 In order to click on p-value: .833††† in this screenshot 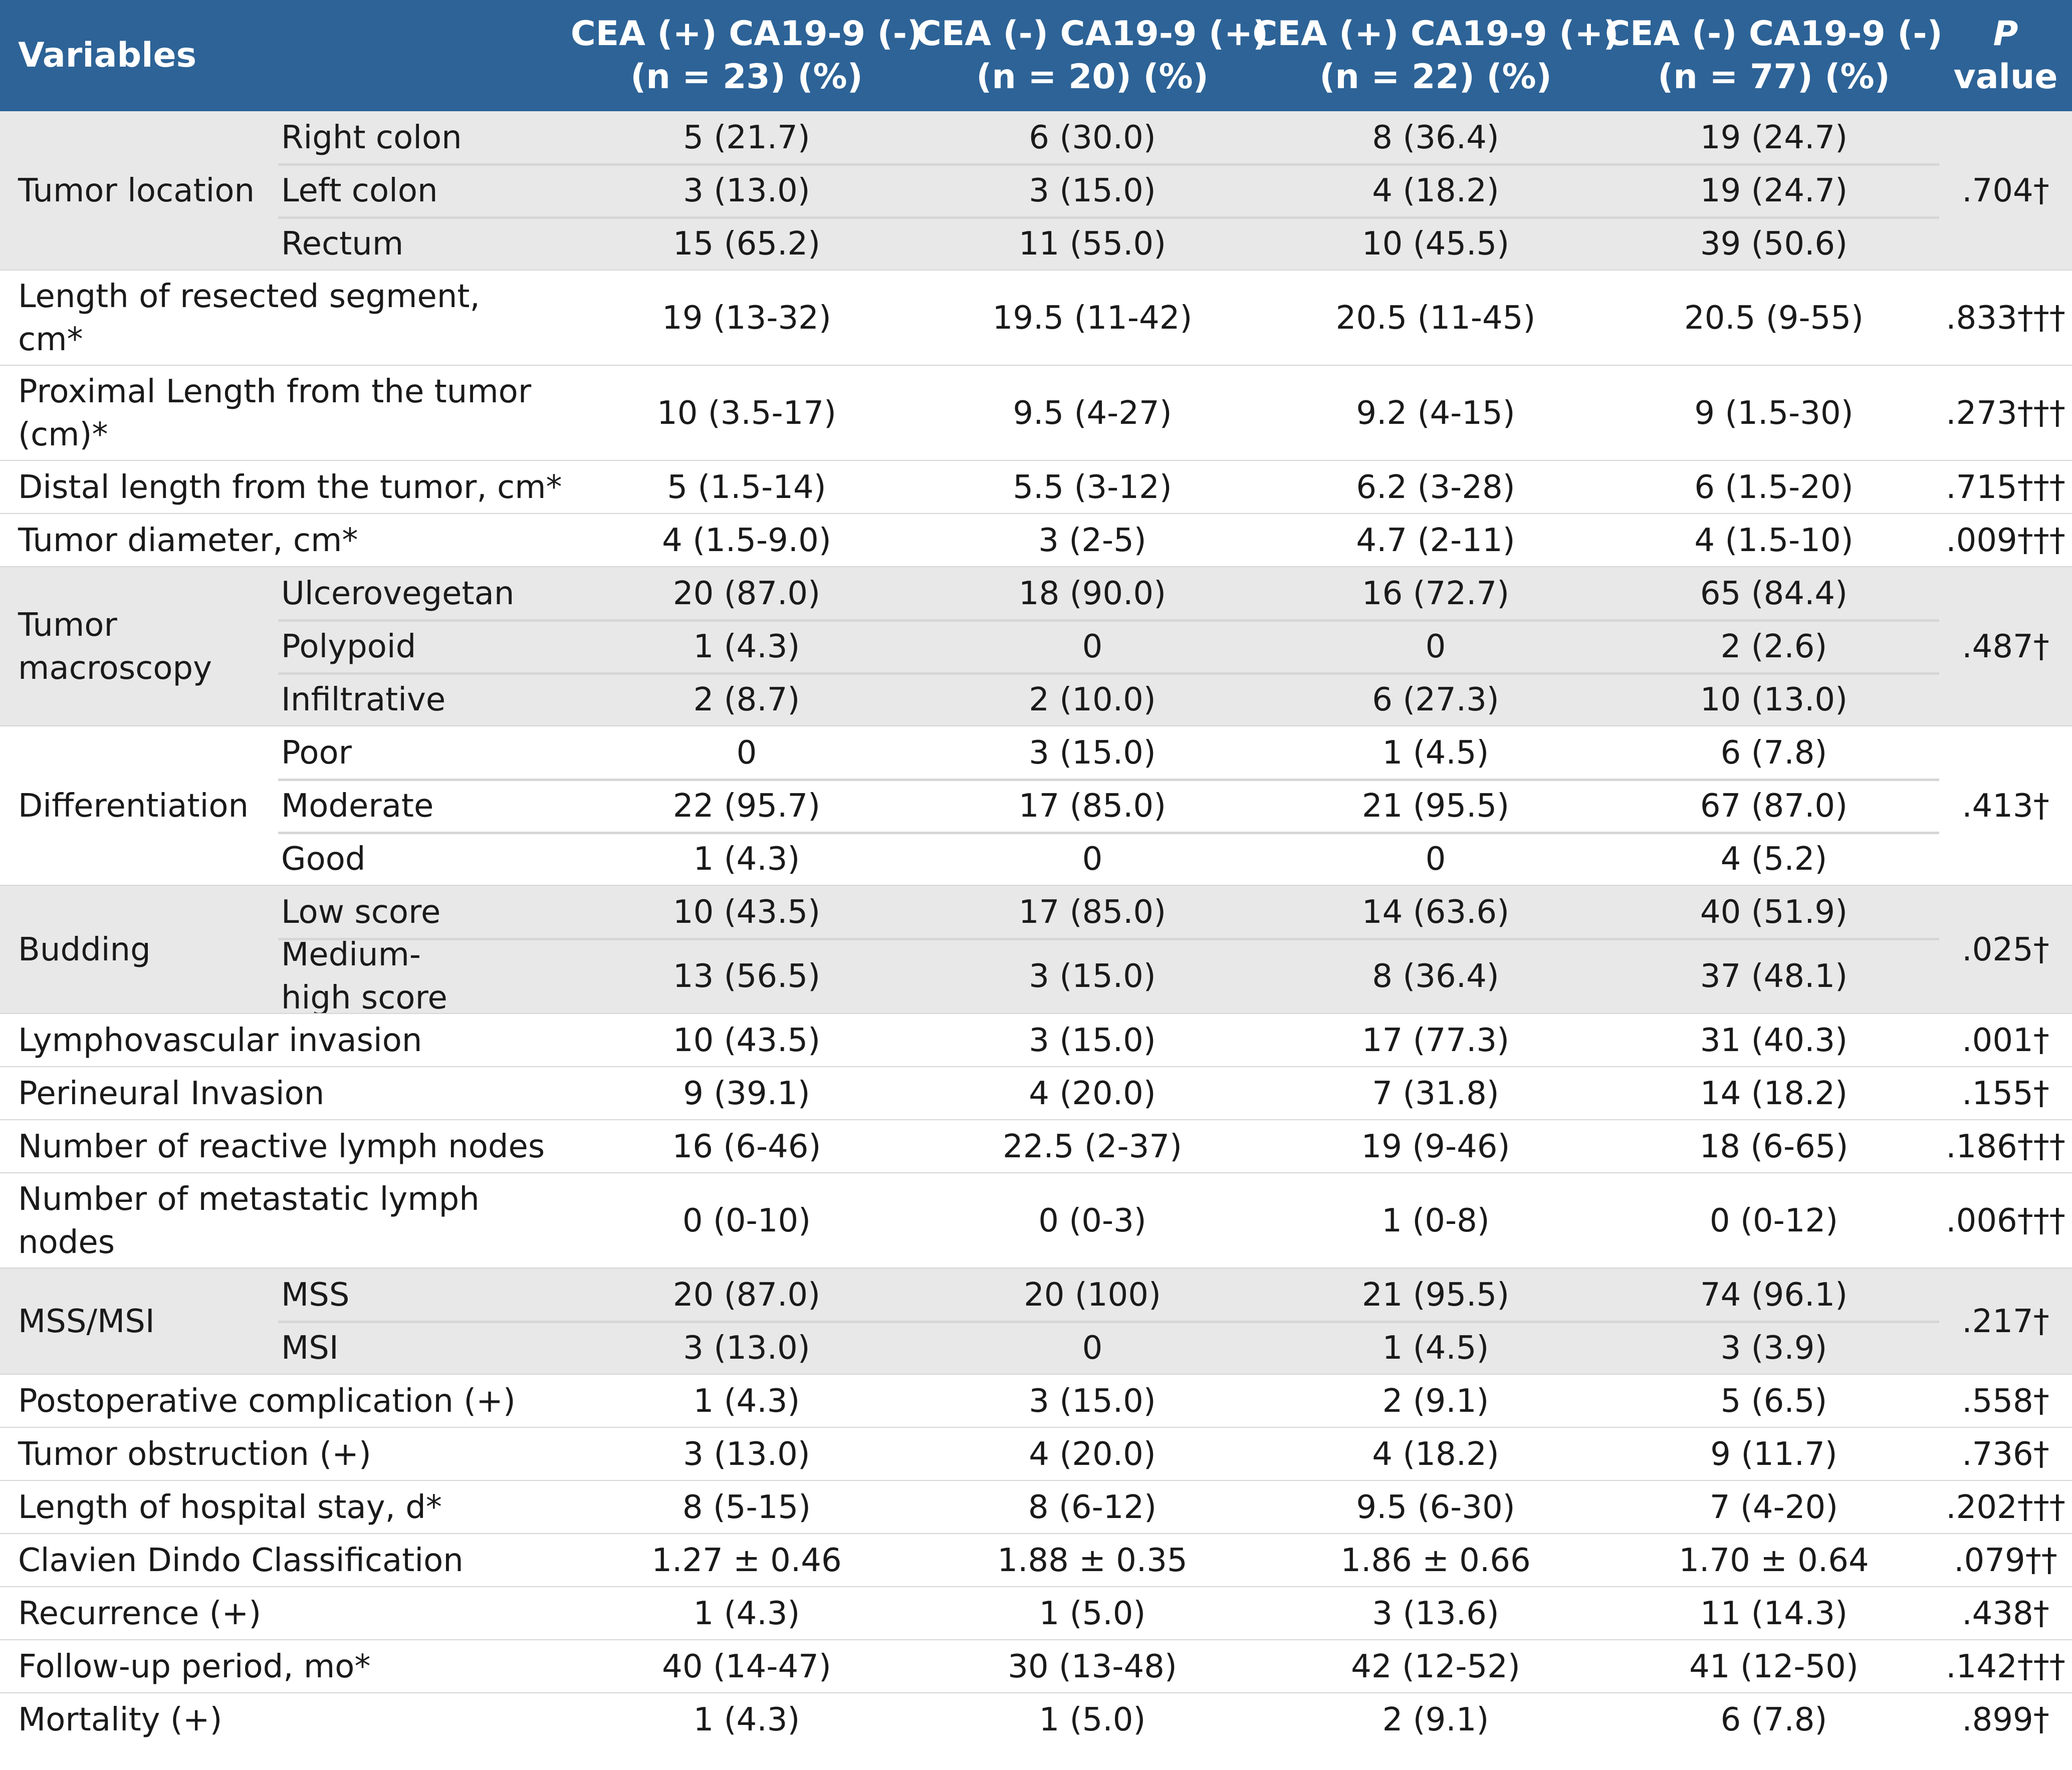, I will do `click(2005, 318)`.